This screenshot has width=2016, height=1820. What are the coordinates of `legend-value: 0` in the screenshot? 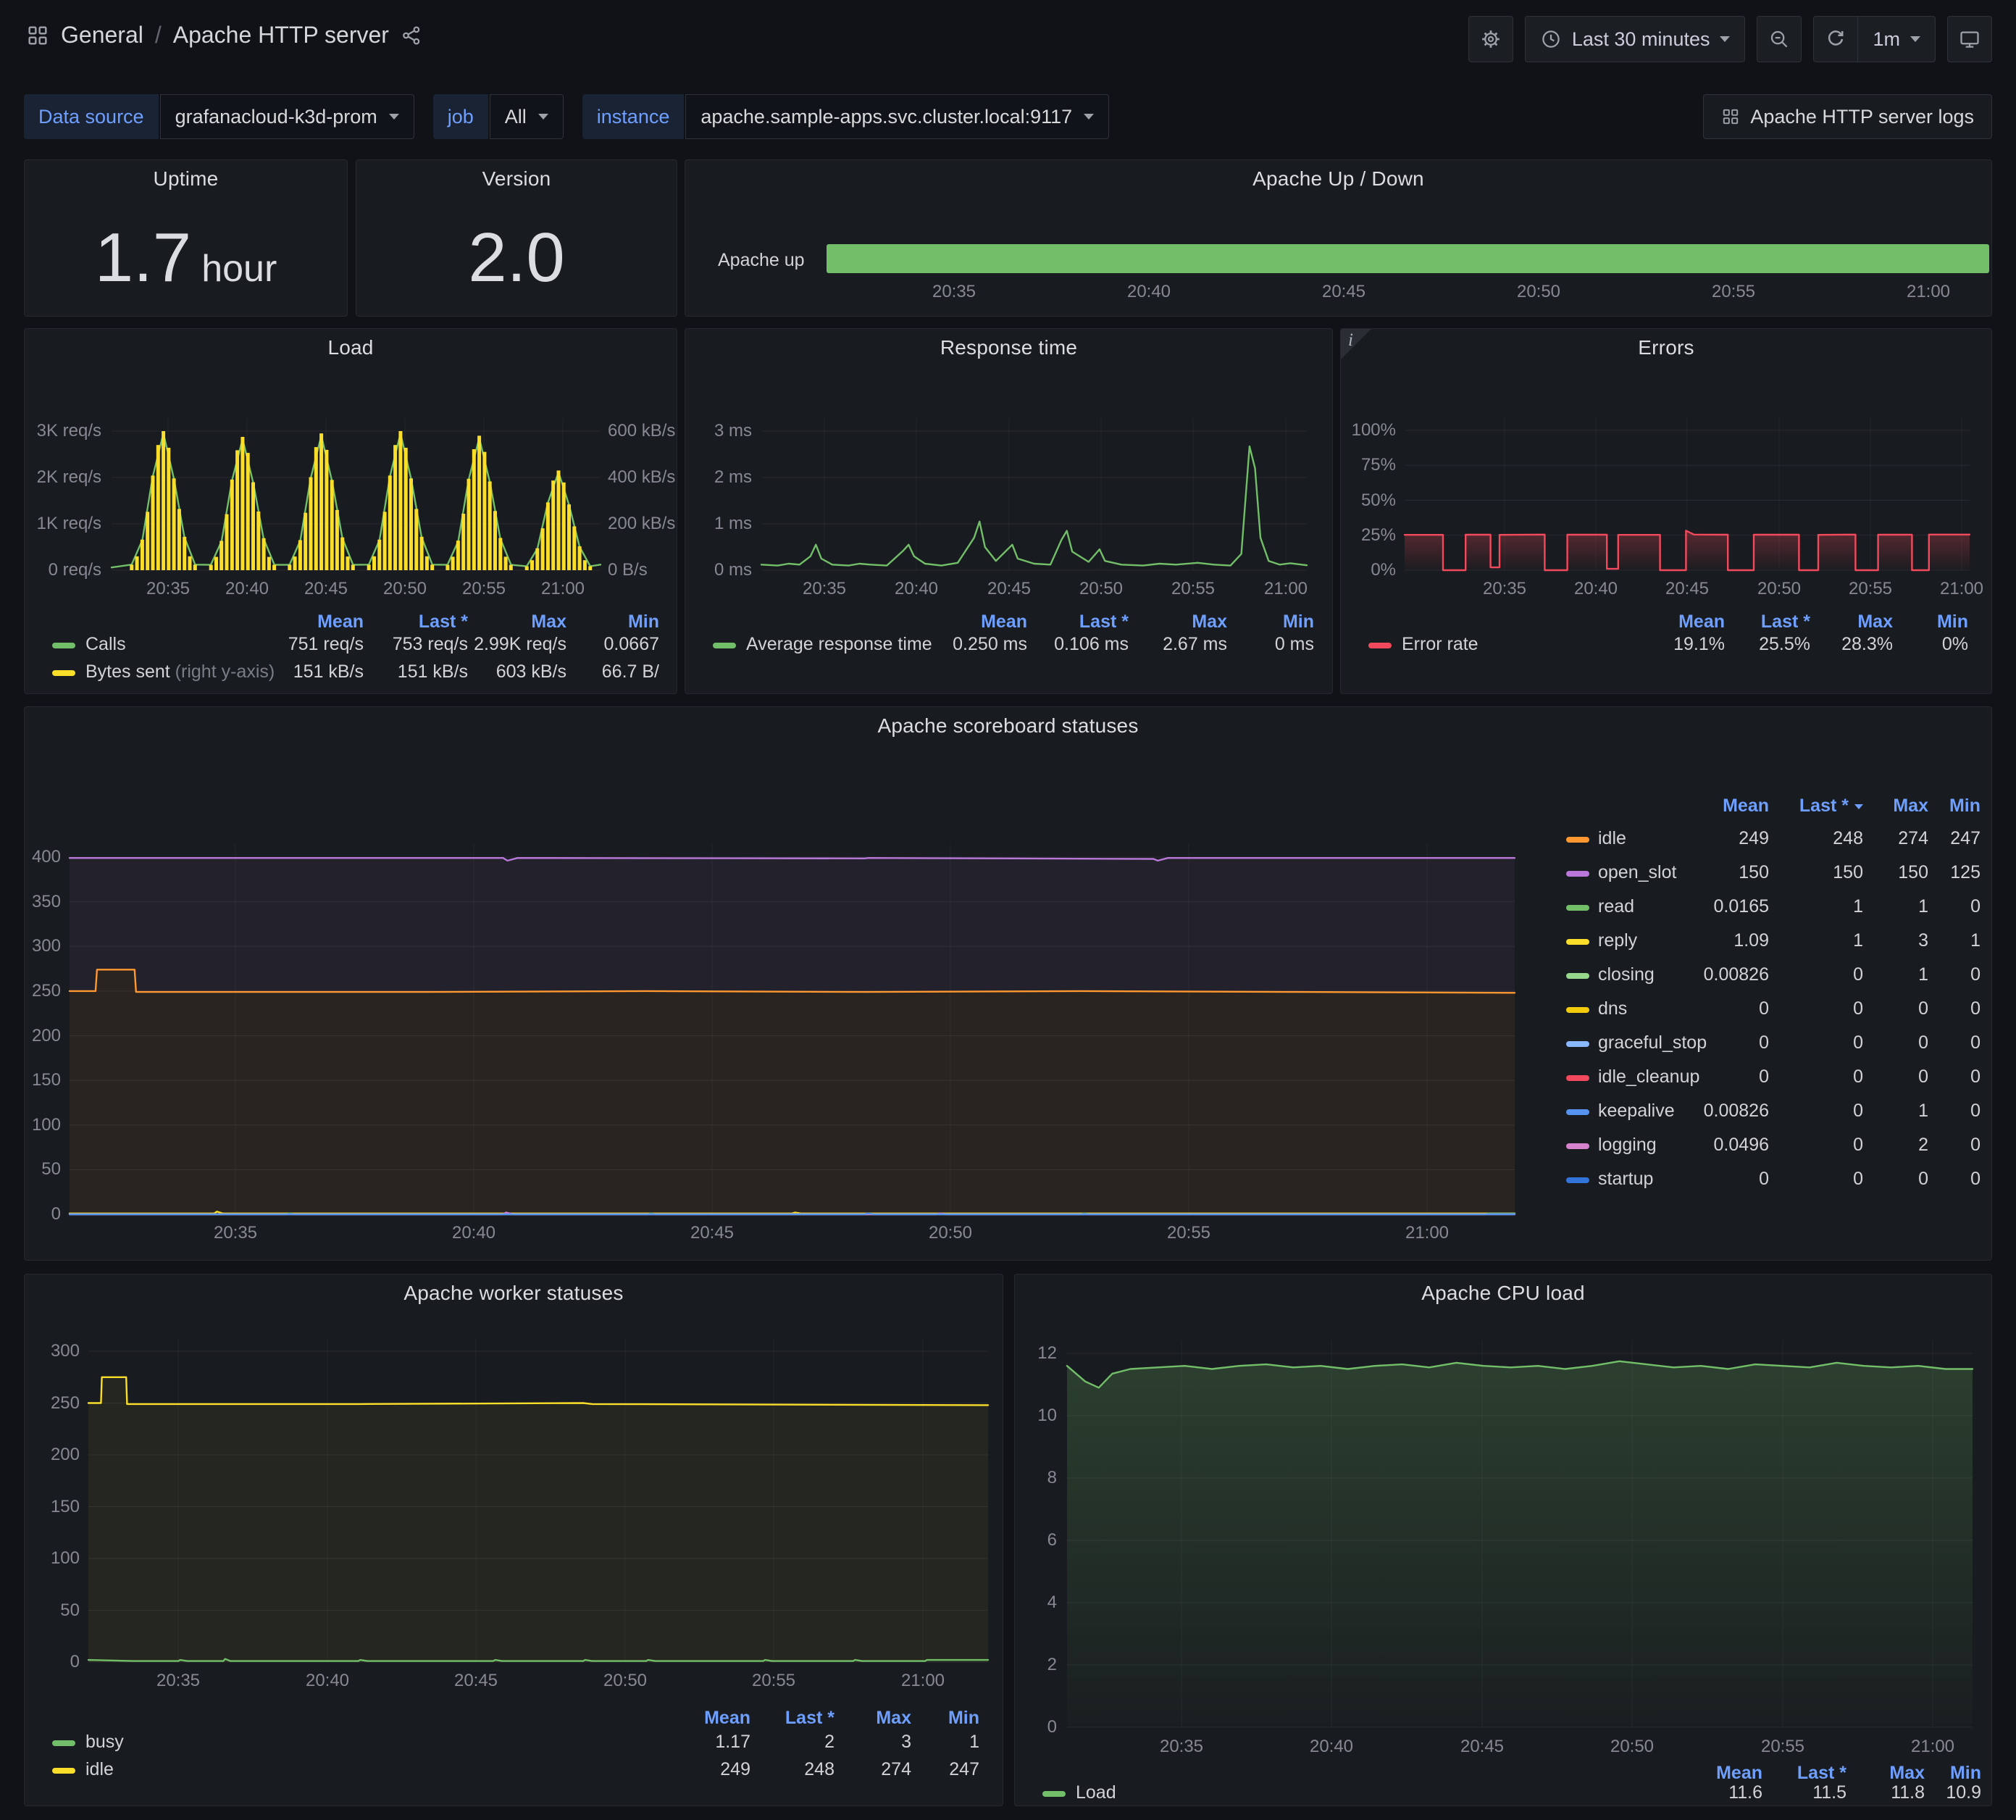 It's located at (1764, 1076).